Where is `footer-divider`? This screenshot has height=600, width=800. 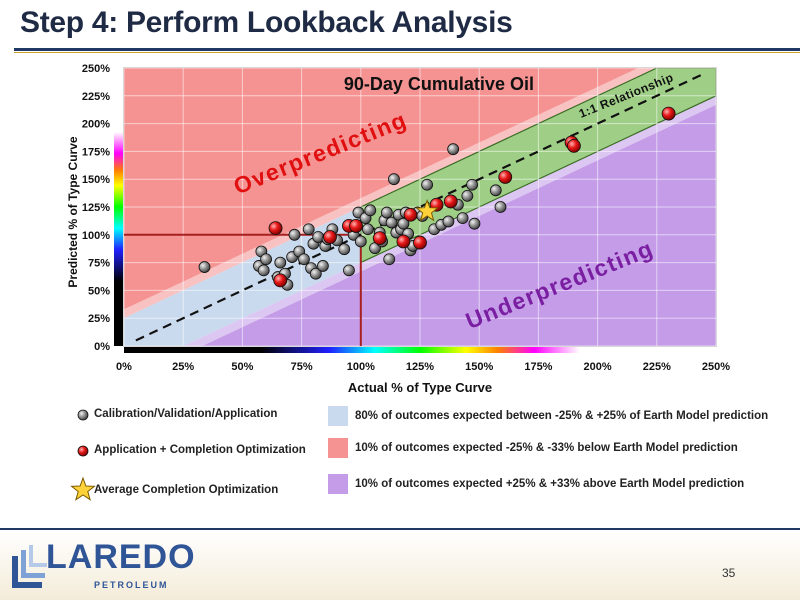
footer-divider is located at coordinates (400, 529).